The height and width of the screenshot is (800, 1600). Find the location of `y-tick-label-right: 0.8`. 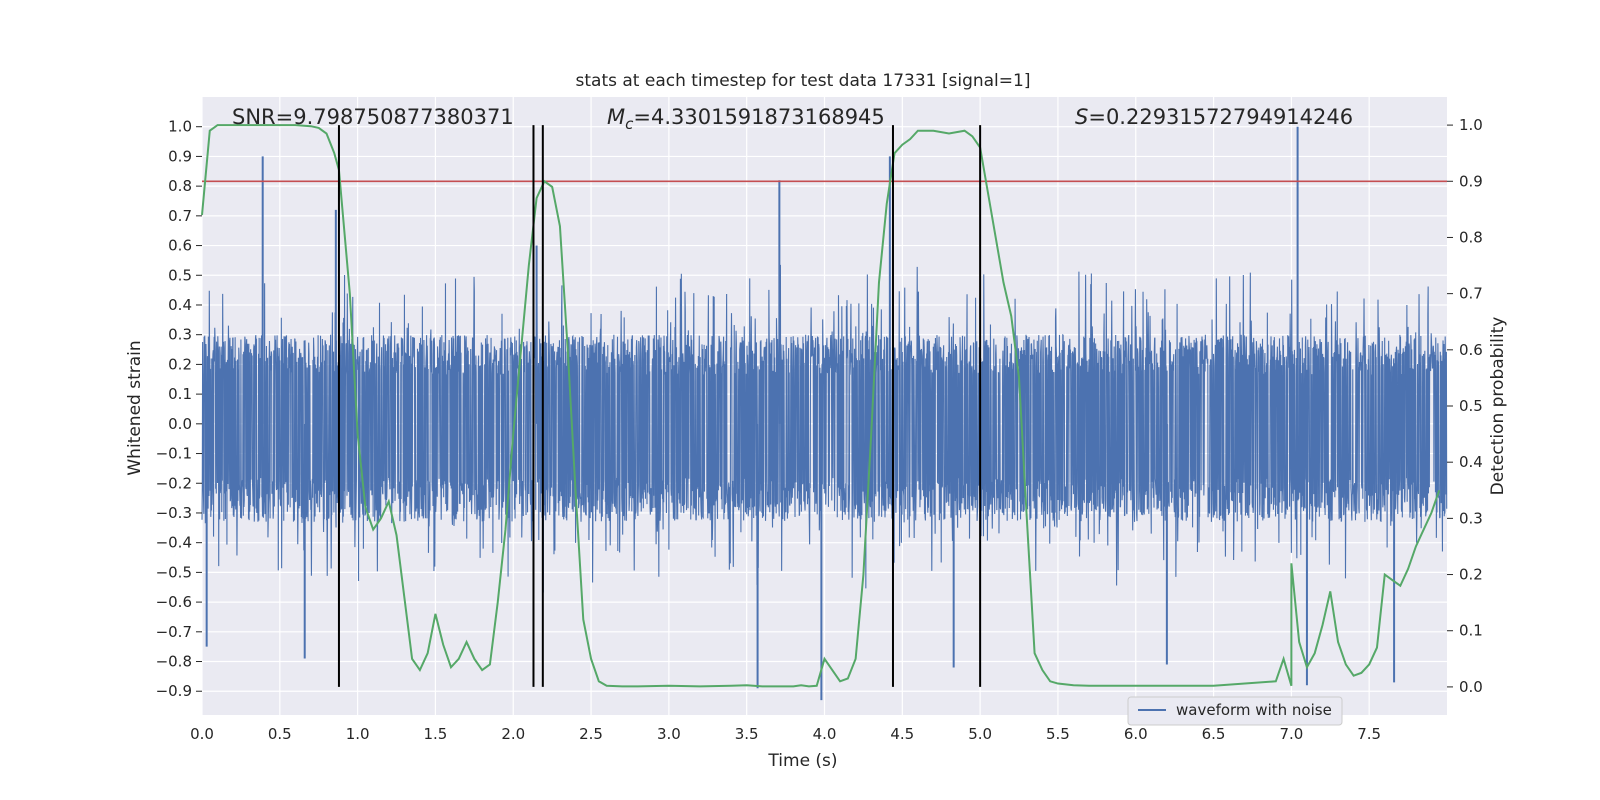

y-tick-label-right: 0.8 is located at coordinates (1471, 237).